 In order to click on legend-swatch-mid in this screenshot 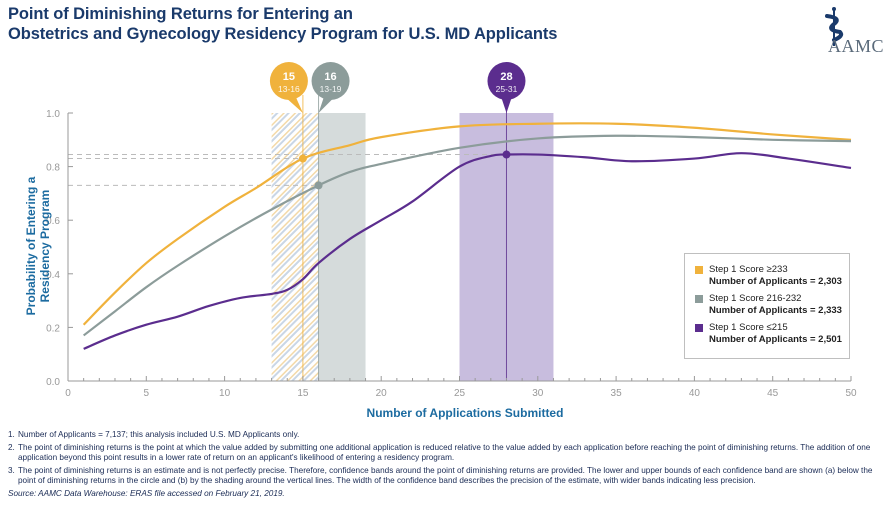, I will do `click(699, 299)`.